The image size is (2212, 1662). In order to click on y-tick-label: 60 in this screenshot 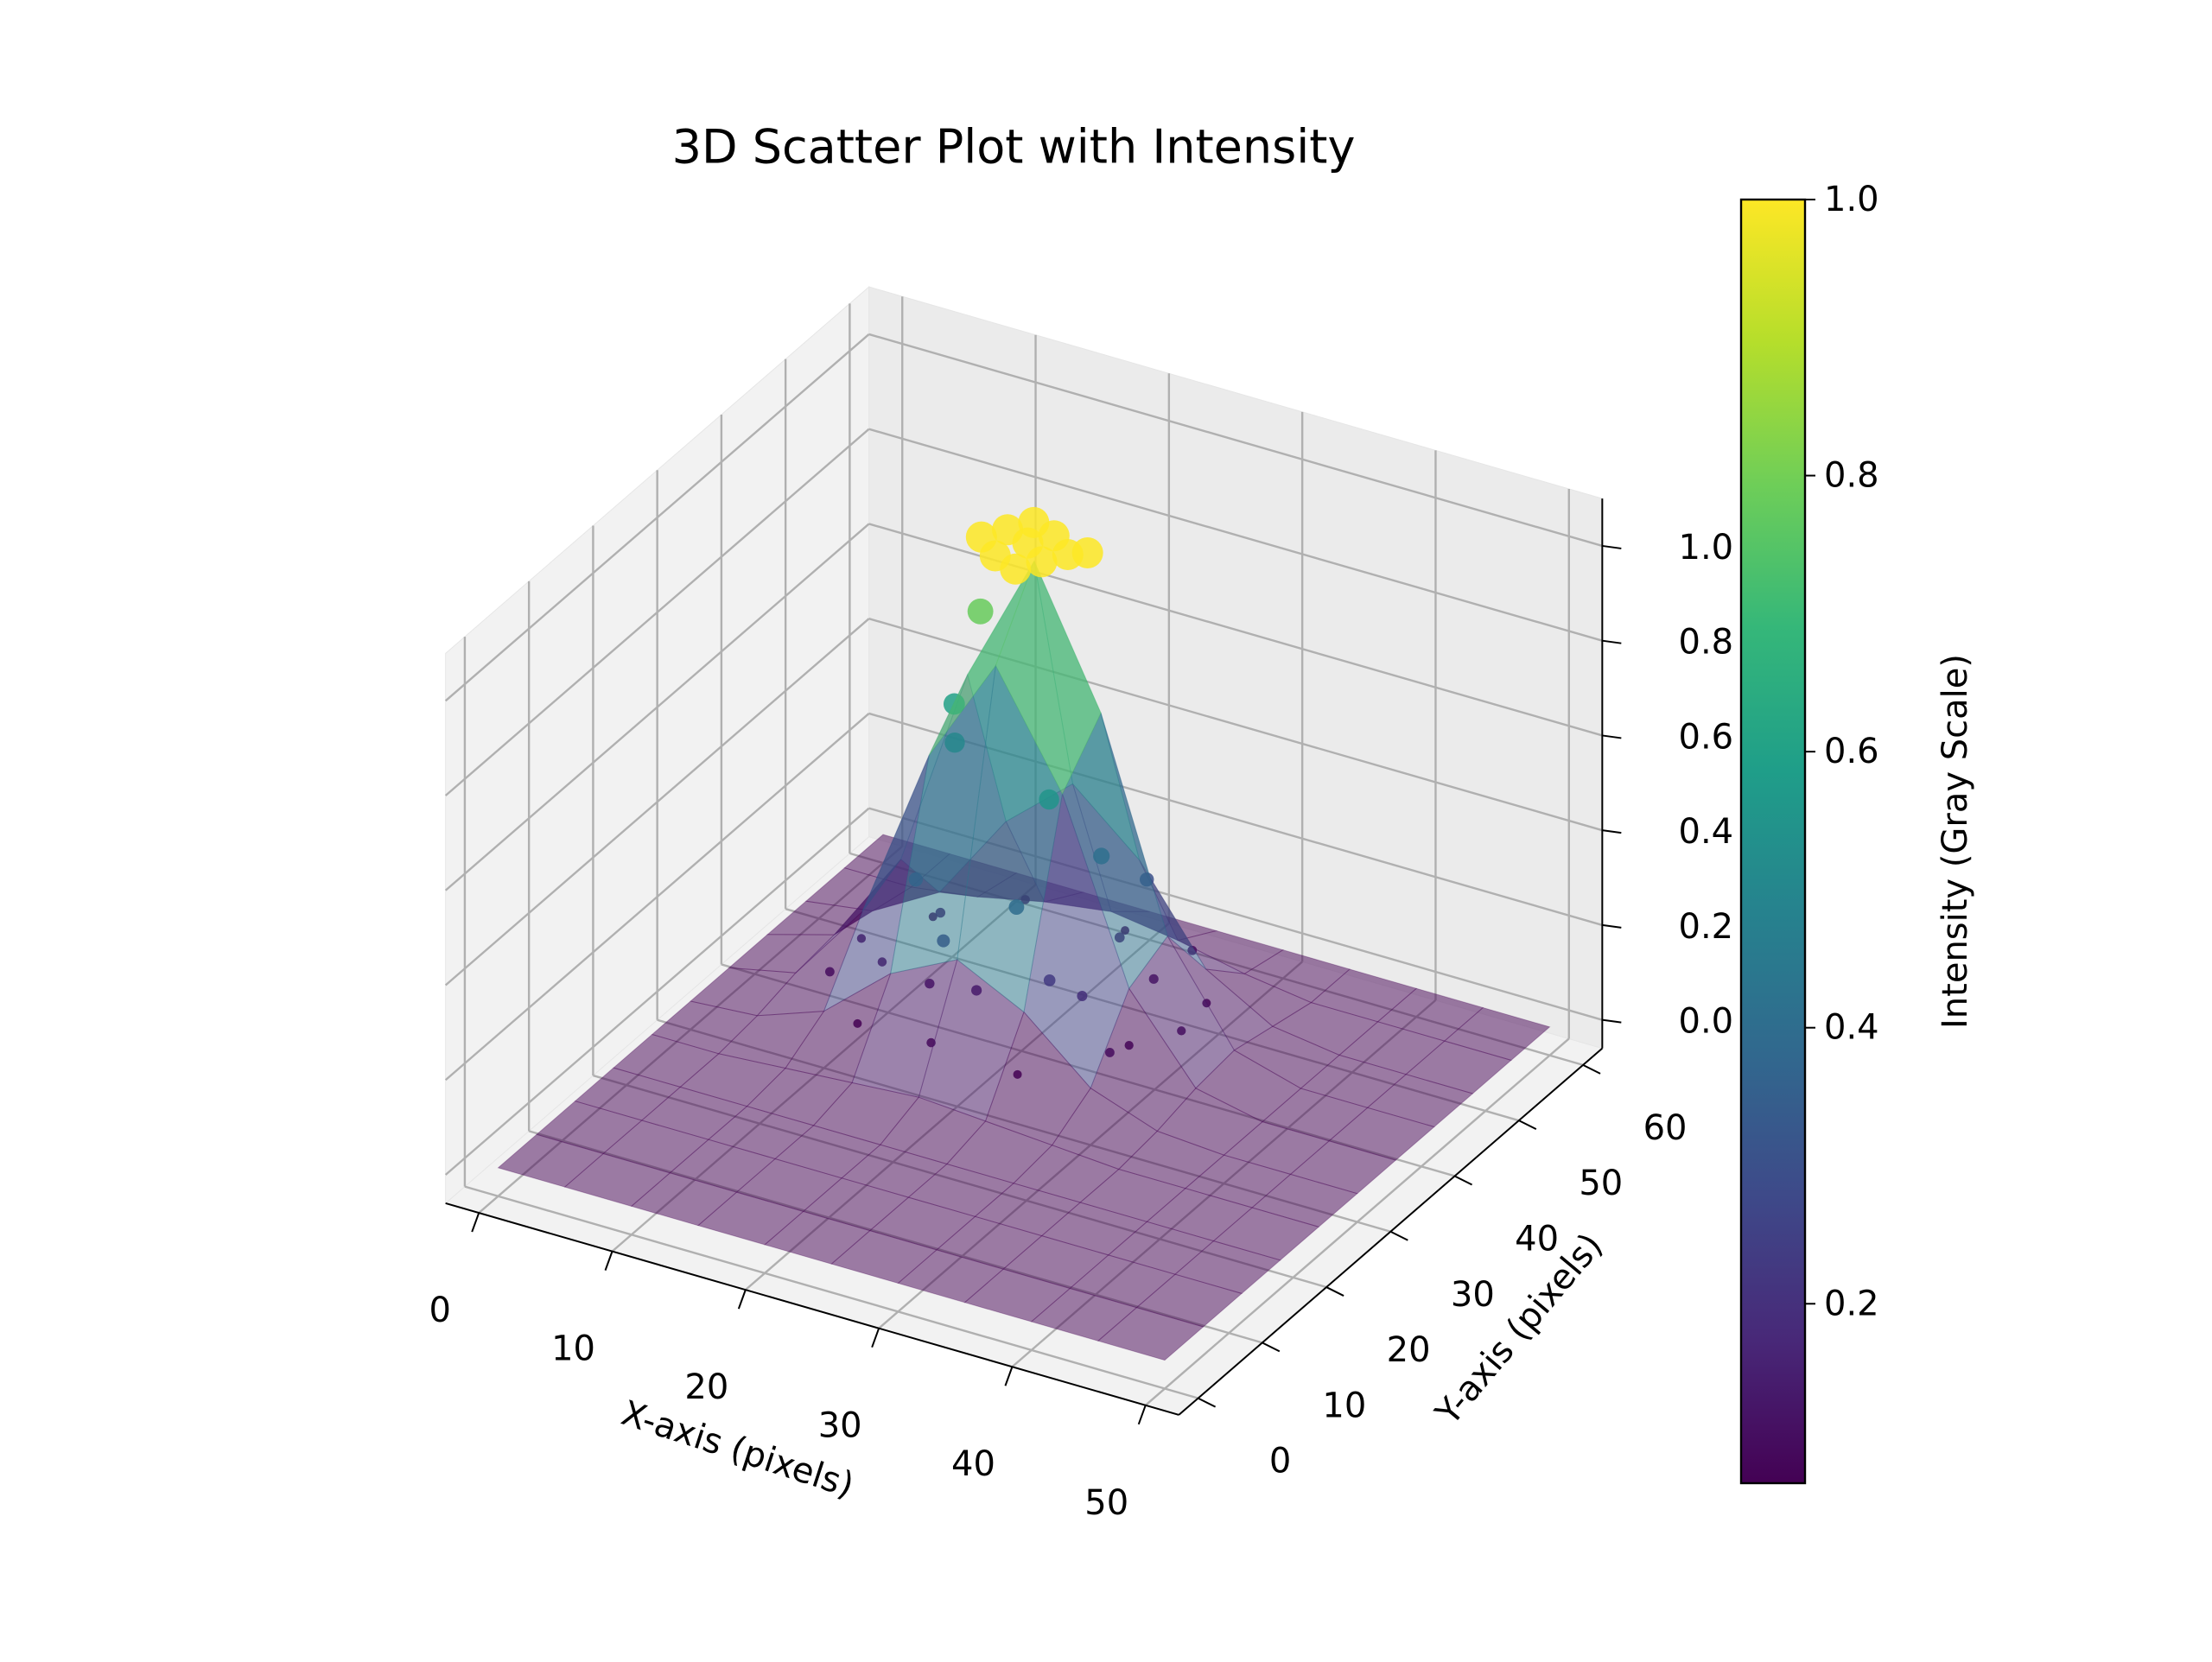, I will do `click(1665, 1128)`.